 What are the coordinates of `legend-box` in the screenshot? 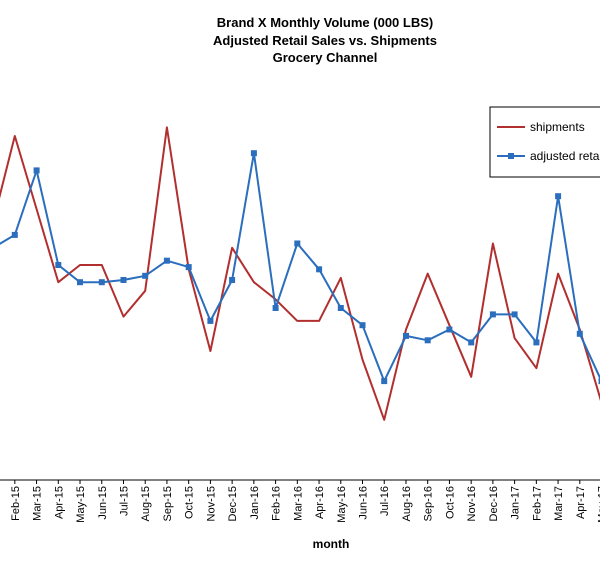 It's located at (544, 142).